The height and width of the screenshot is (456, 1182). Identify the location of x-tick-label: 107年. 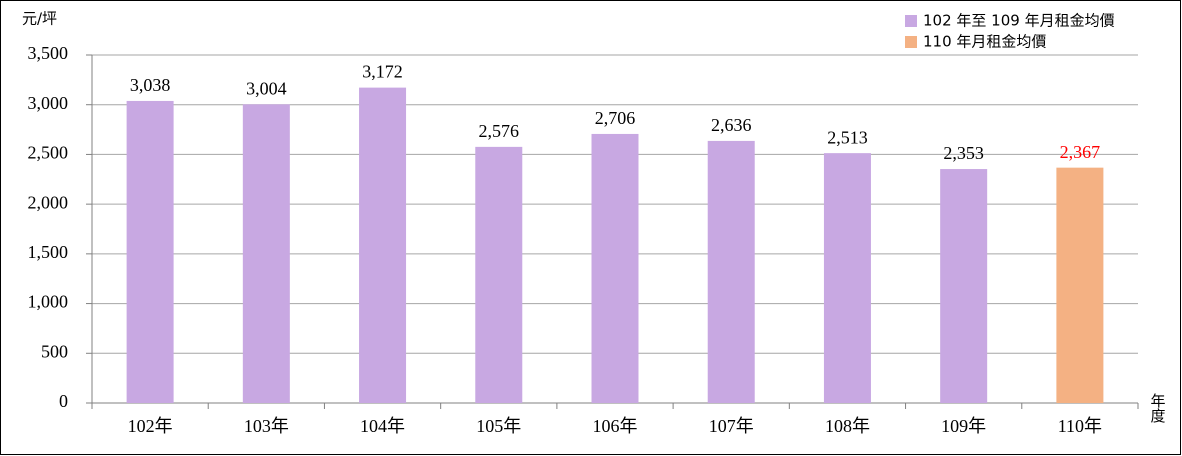
(731, 426).